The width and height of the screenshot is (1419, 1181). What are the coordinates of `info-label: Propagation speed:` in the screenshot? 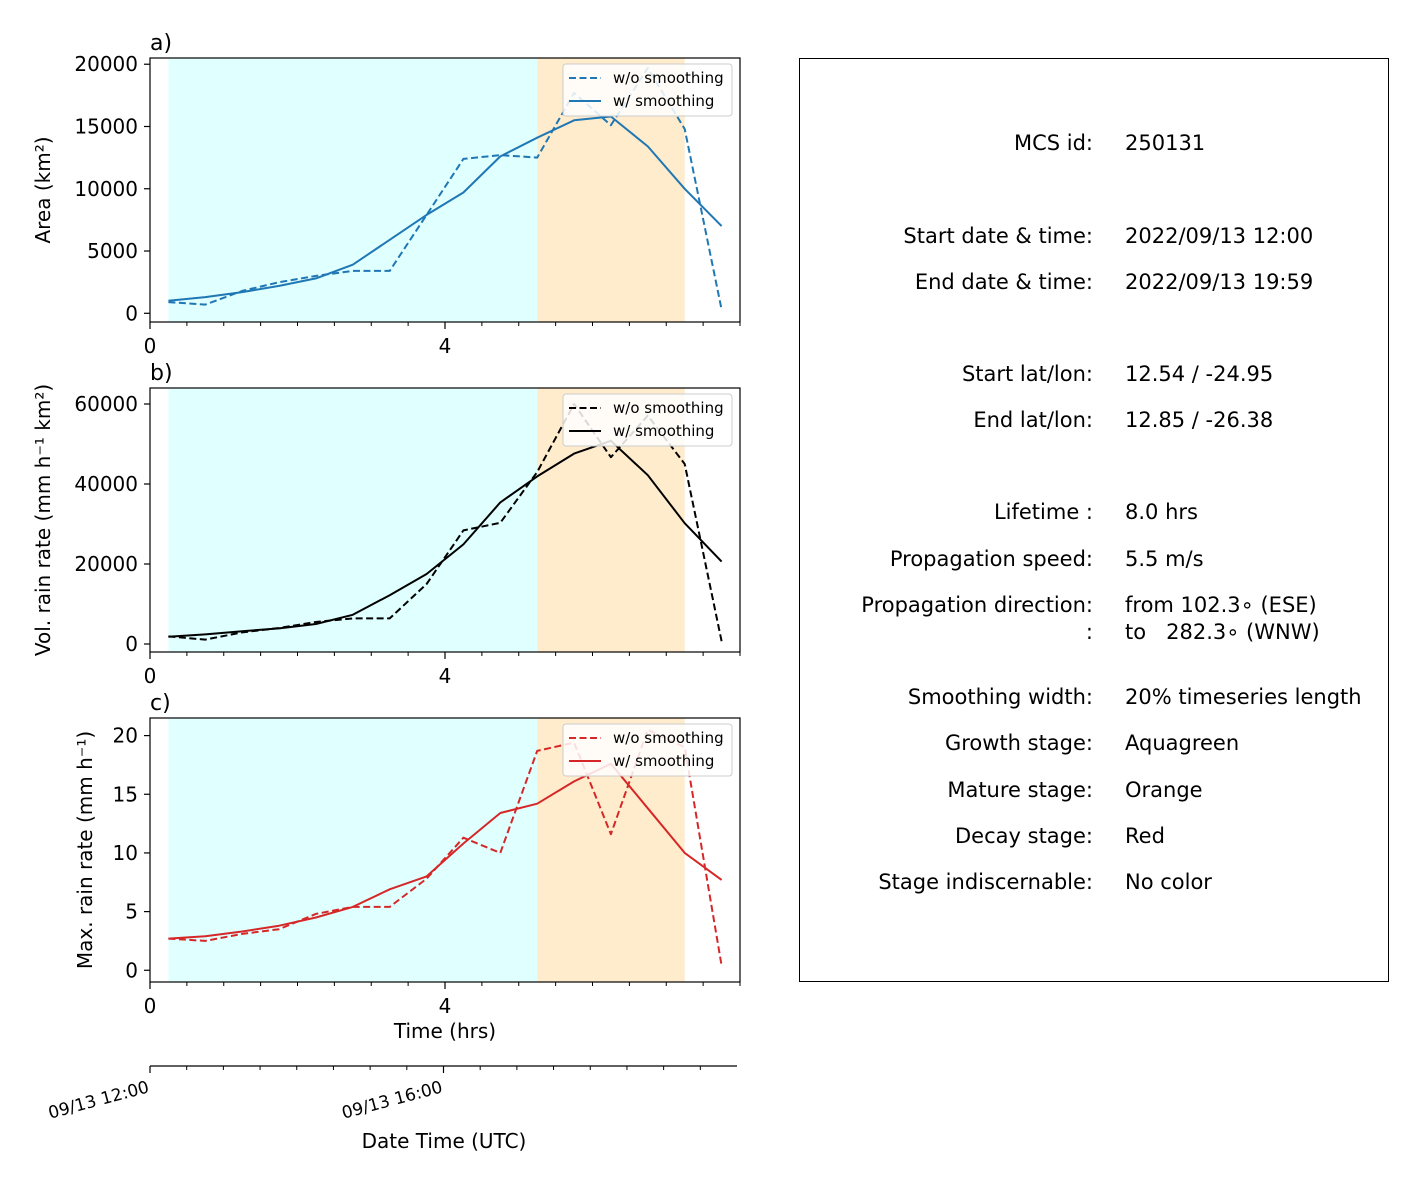 It's located at (991, 559).